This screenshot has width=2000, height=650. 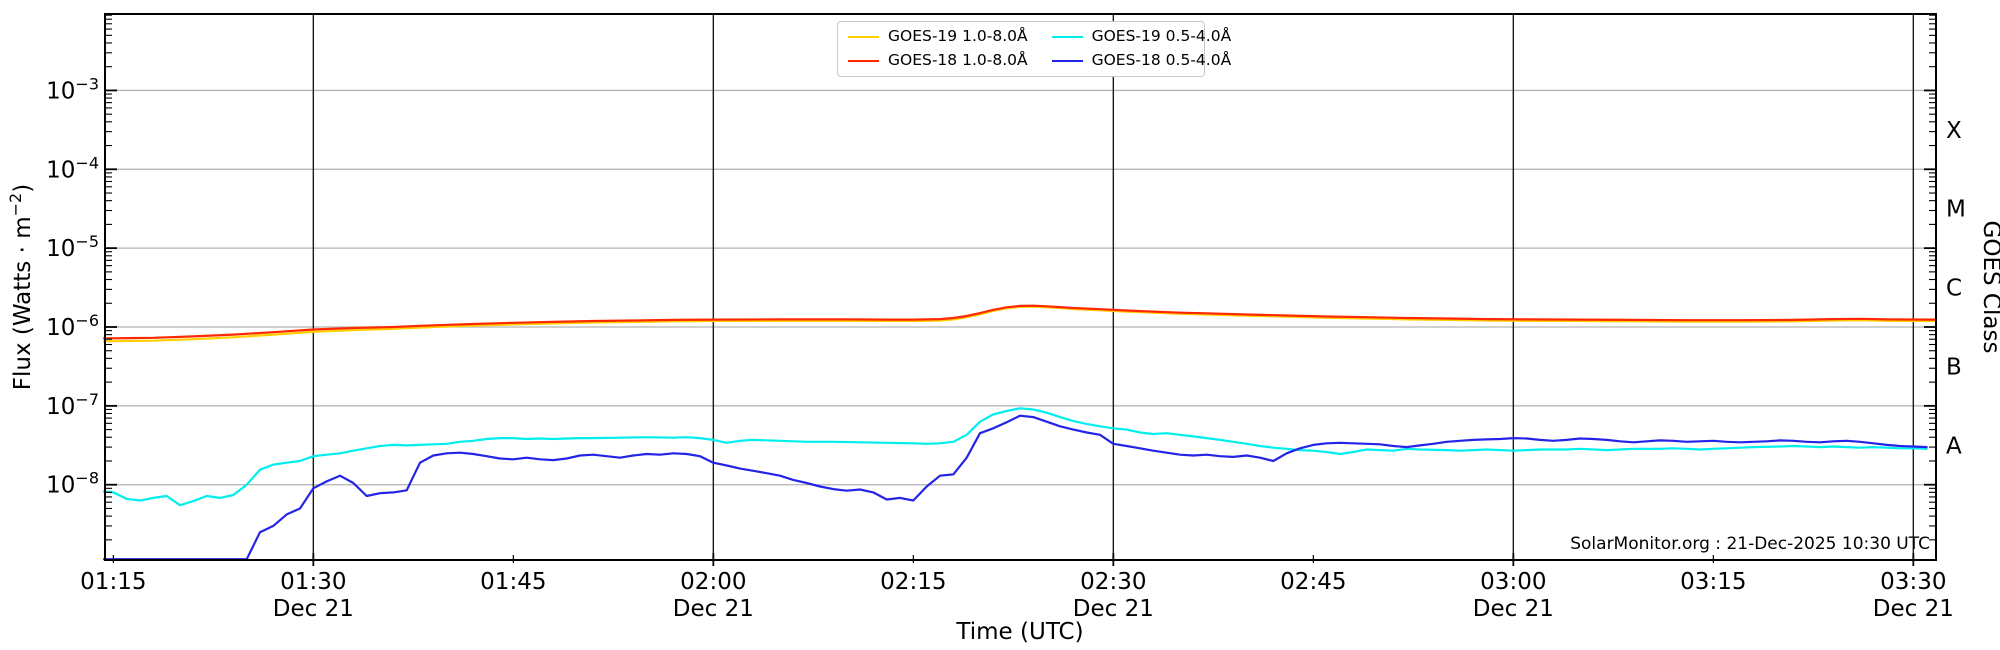 I want to click on y-axis-title-right: GOES Class, so click(x=1989, y=287).